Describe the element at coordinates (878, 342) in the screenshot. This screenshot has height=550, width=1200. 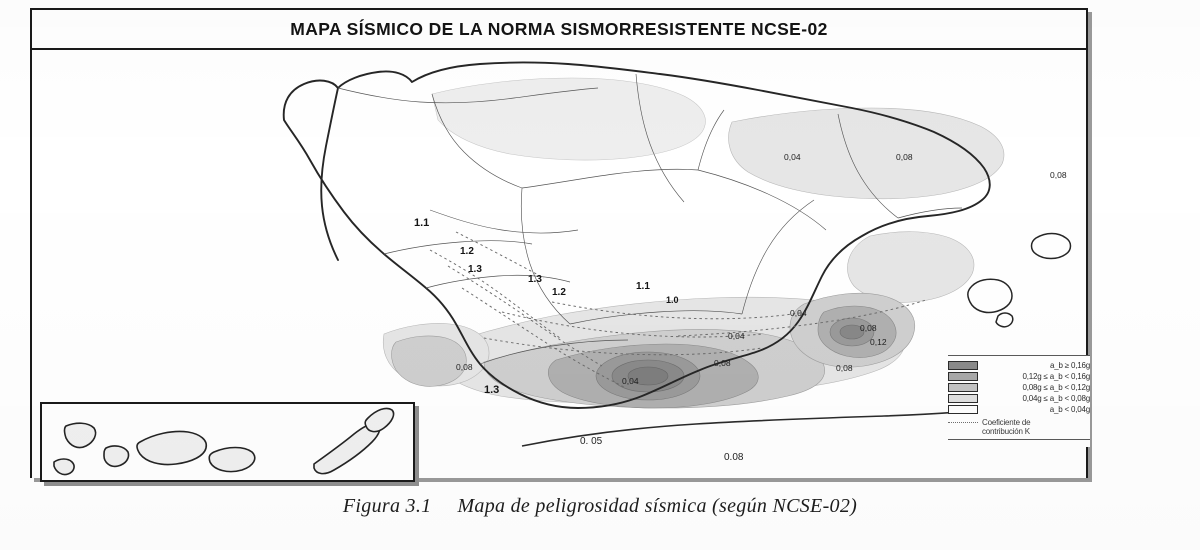
I see `contour-label: 0,12` at that location.